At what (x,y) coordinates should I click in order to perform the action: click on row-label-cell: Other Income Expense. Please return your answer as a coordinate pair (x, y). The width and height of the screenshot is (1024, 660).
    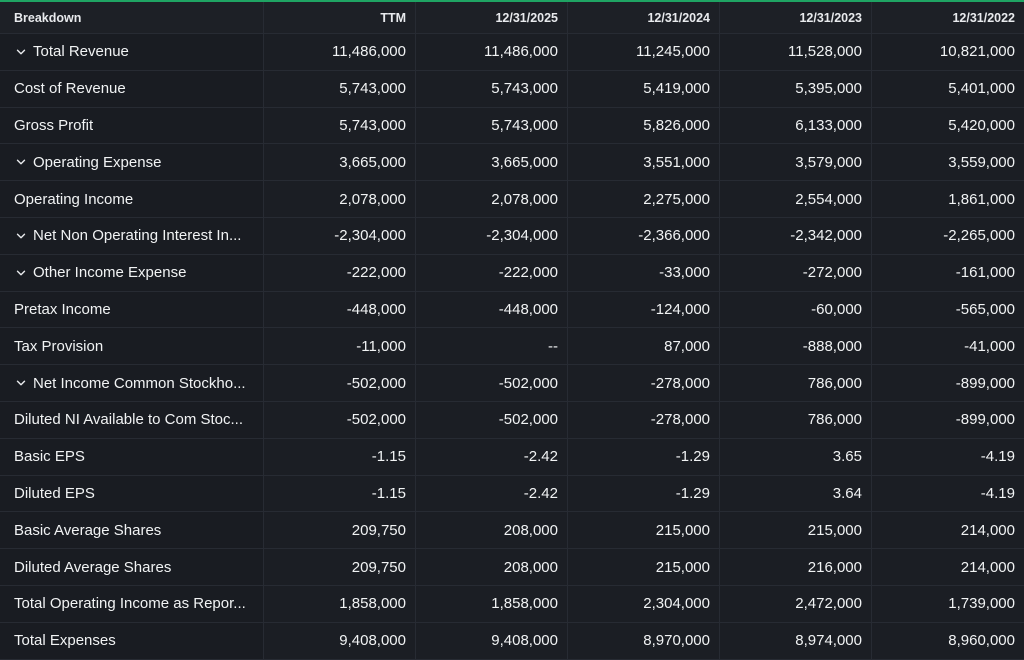
    Looking at the image, I should click on (132, 272).